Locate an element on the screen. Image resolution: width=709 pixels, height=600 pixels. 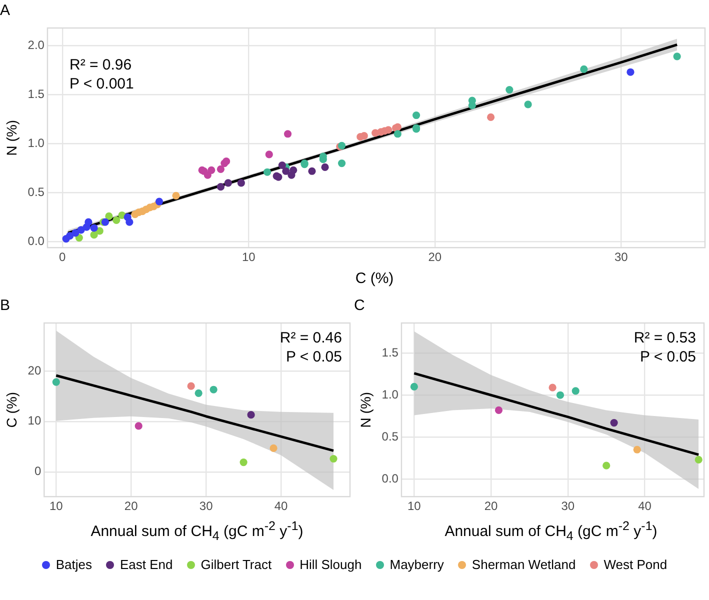
annotation: P < 0.001 is located at coordinates (101, 84).